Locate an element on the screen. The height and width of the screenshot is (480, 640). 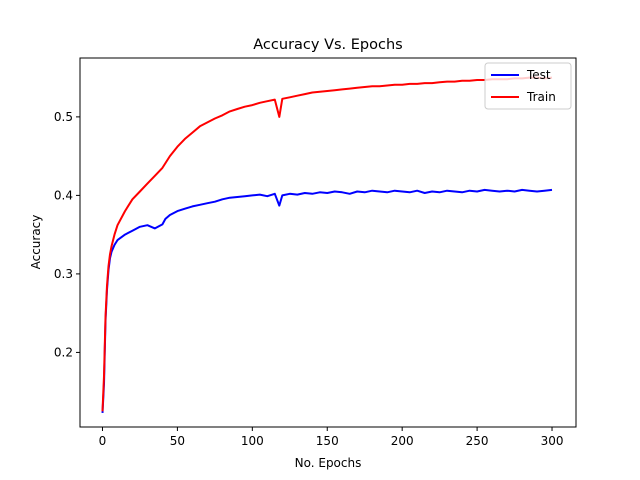
y-tick-label: 0.4 is located at coordinates (63, 195).